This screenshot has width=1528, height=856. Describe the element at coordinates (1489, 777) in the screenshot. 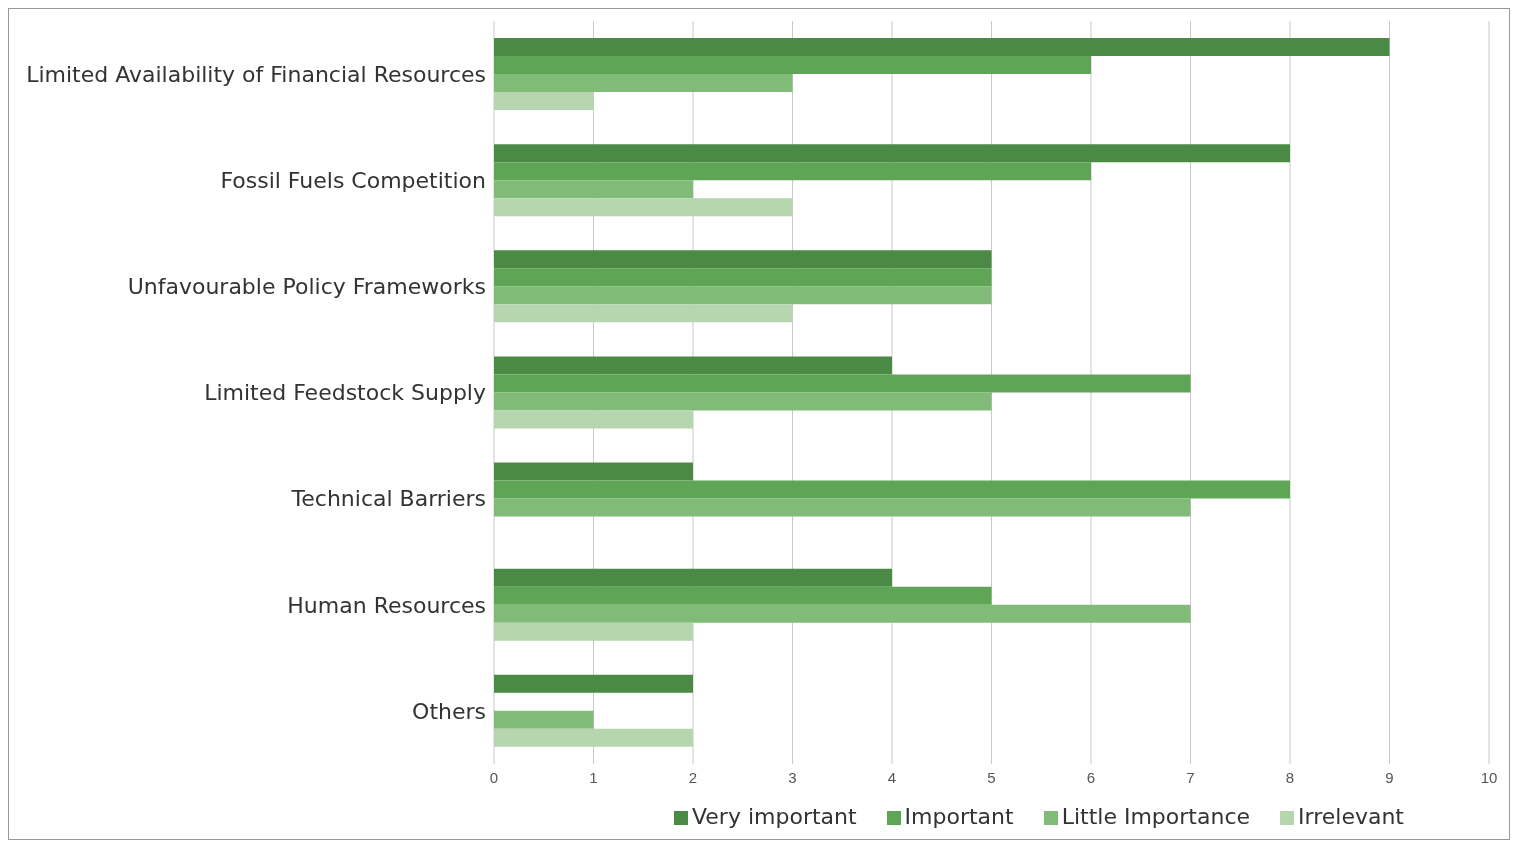

I see `x-tick-label: 10` at that location.